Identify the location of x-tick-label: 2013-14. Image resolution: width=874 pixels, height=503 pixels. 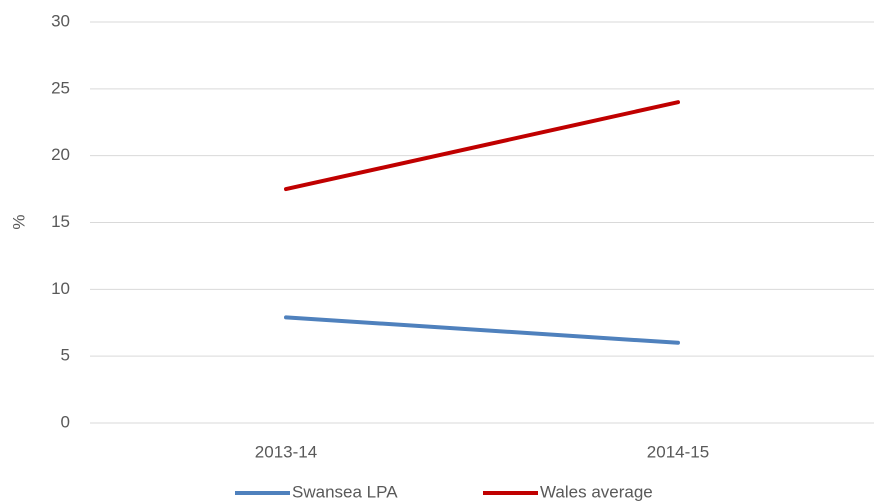
(286, 451).